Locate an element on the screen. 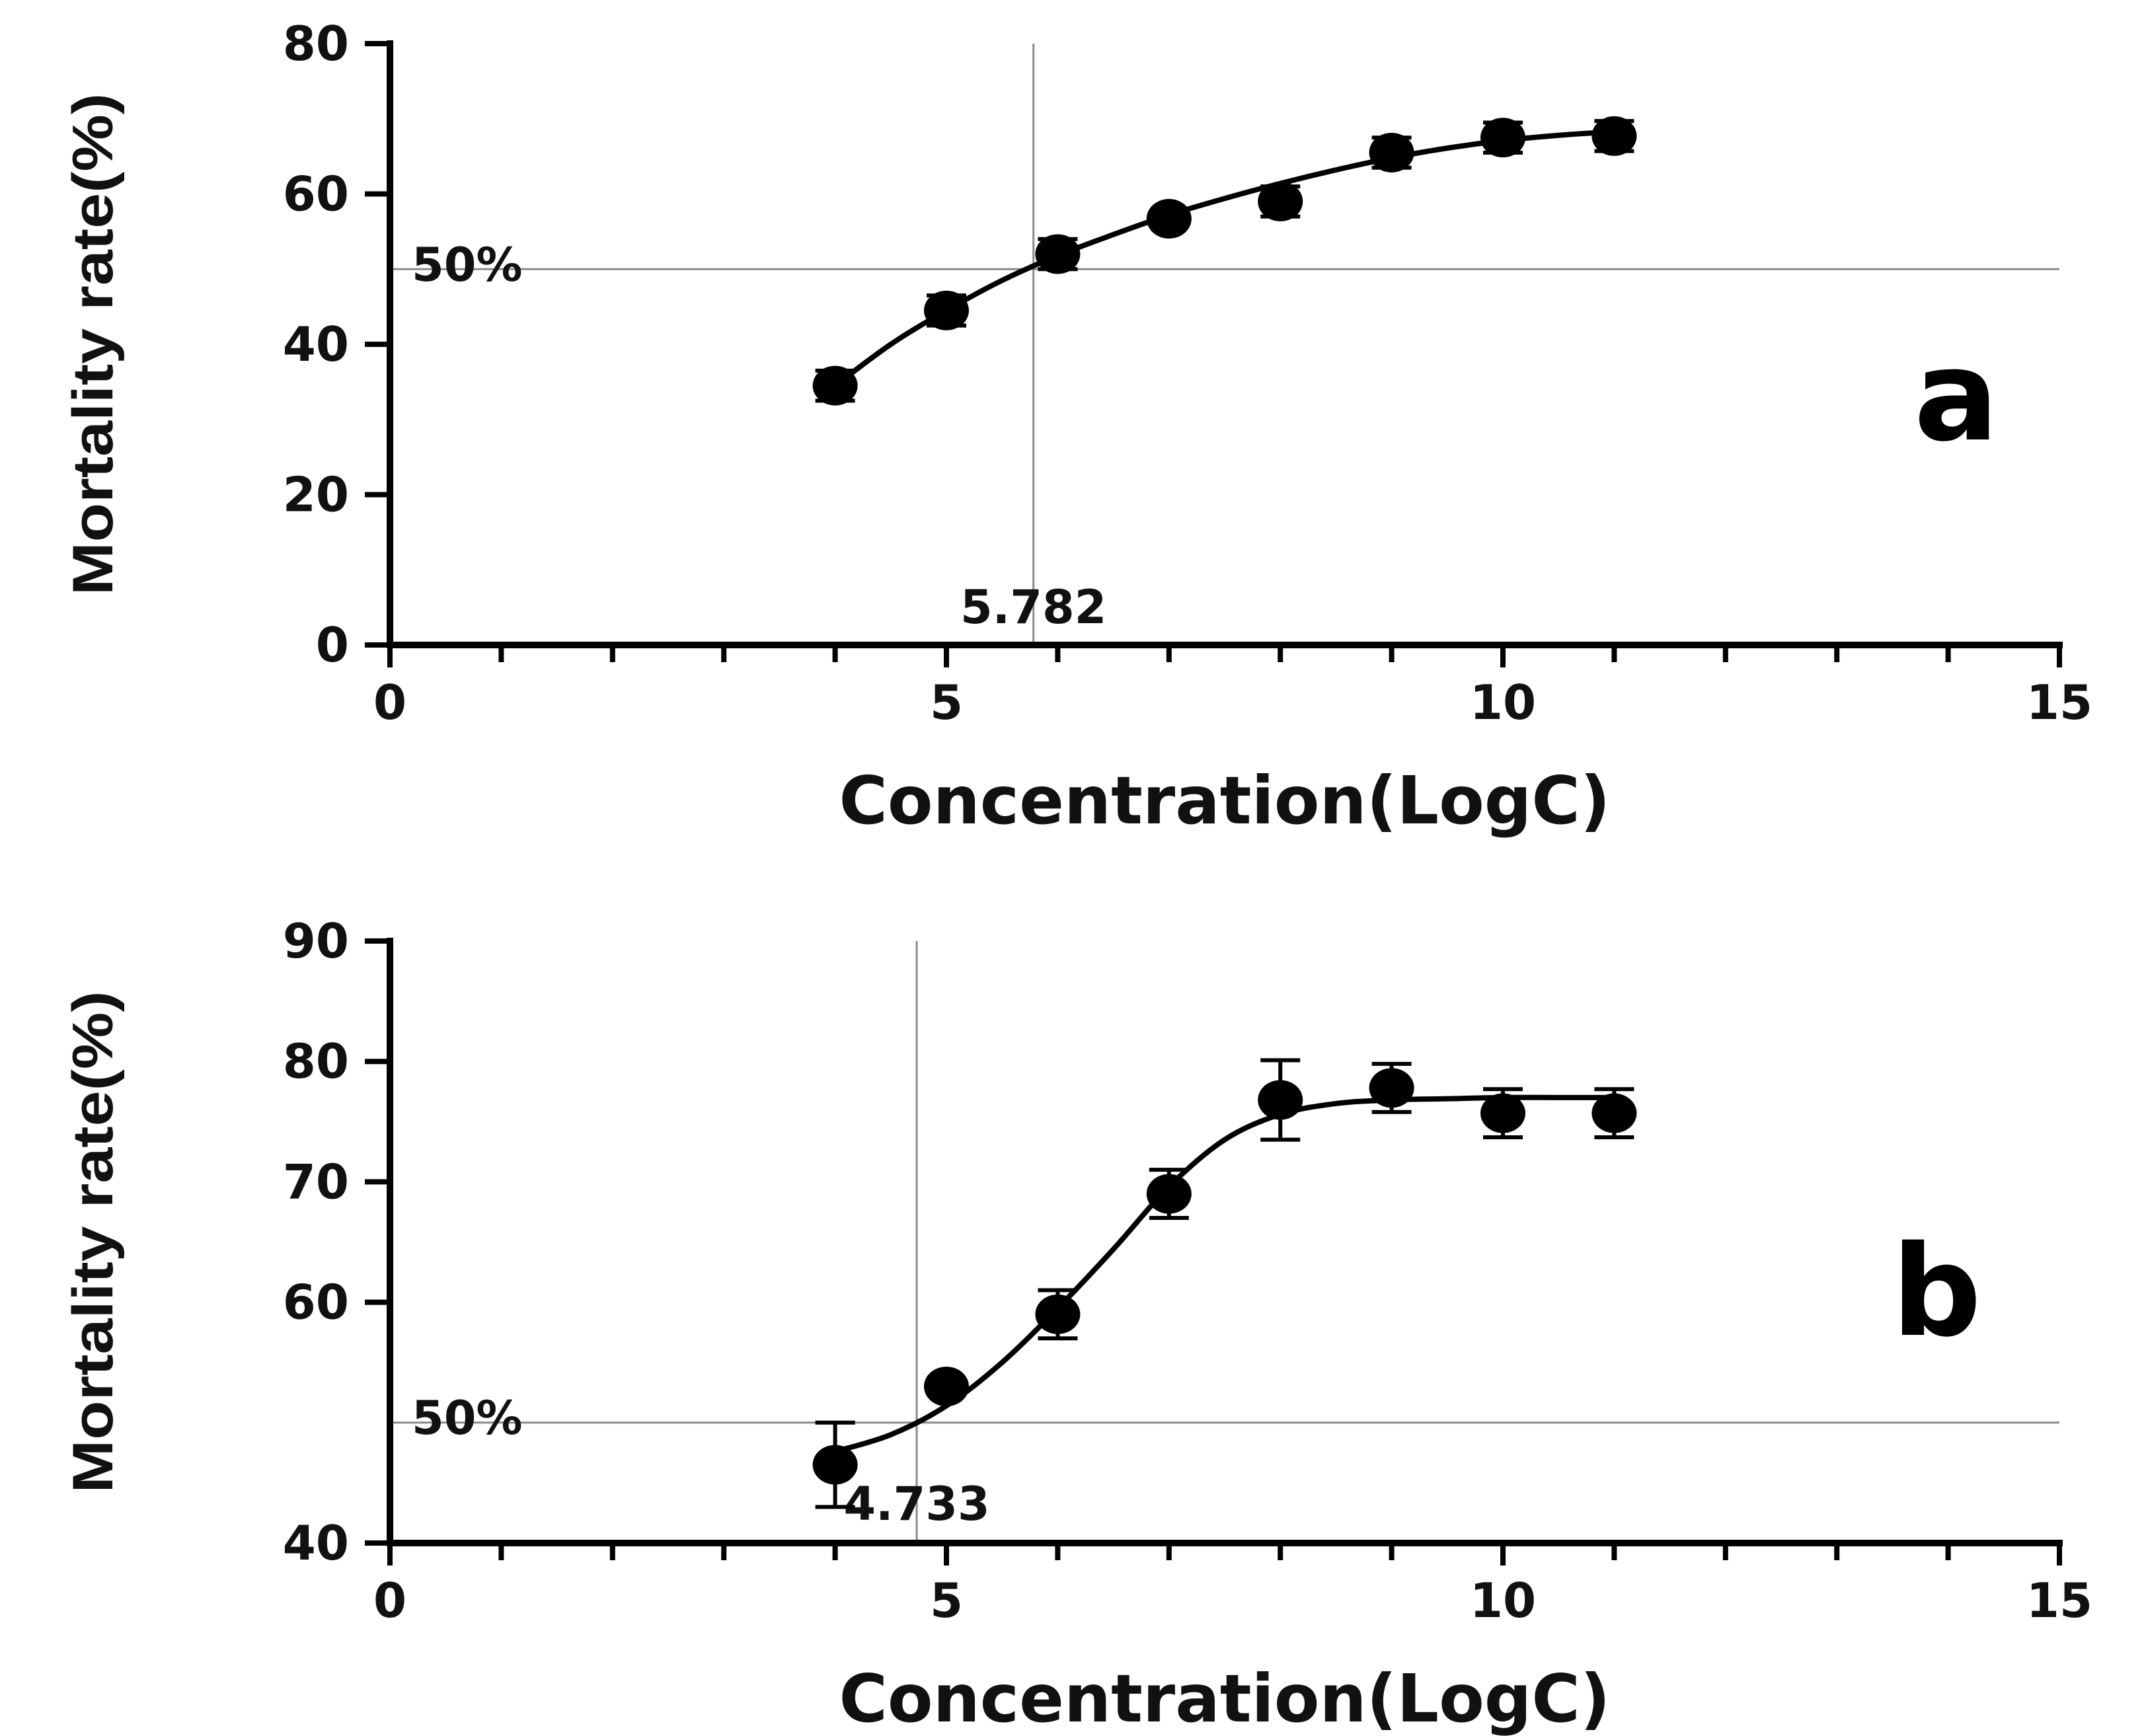 The image size is (2146, 1736). panel-letter: a is located at coordinates (1957, 396).